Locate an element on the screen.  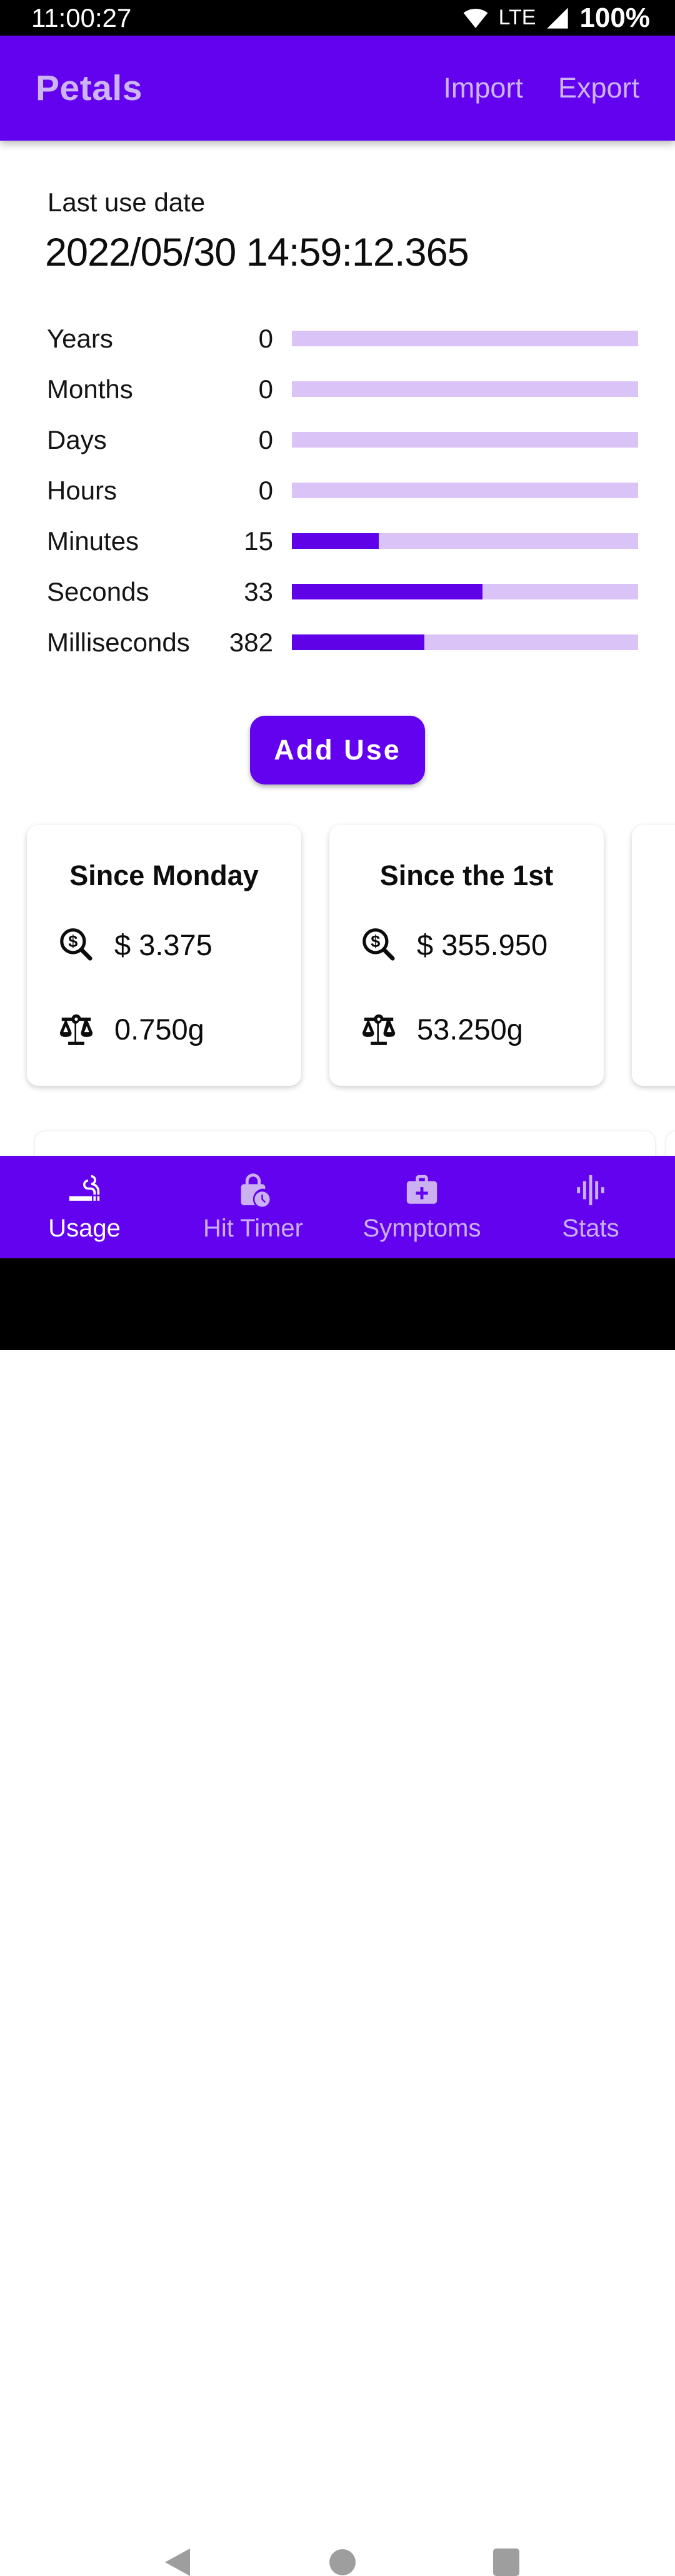
row-label: Months is located at coordinates (90, 389).